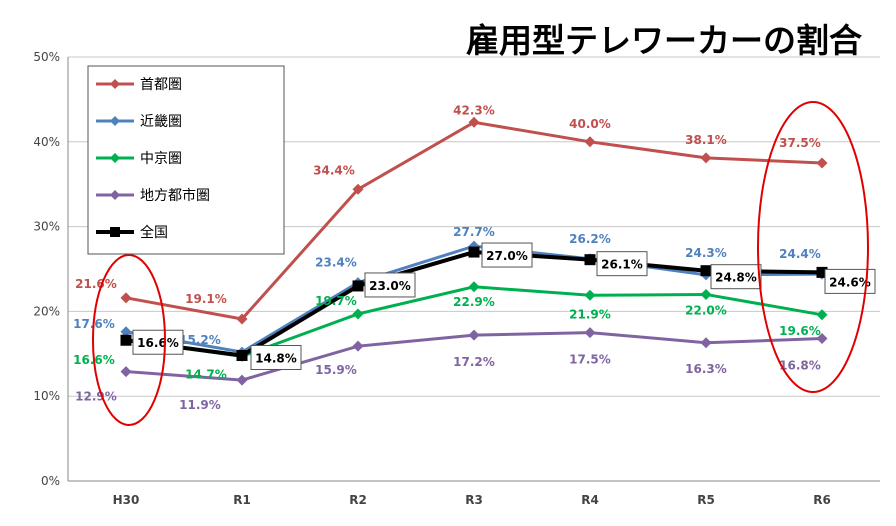  I want to click on y-tick-label: 30%, so click(46, 227).